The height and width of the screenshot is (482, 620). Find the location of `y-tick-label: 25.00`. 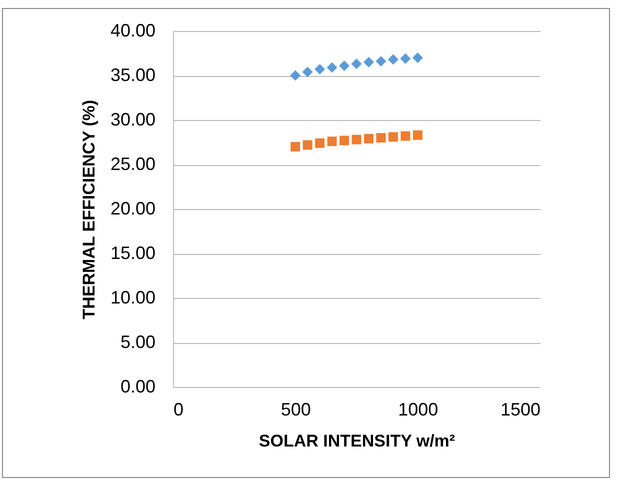

y-tick-label: 25.00 is located at coordinates (133, 164).